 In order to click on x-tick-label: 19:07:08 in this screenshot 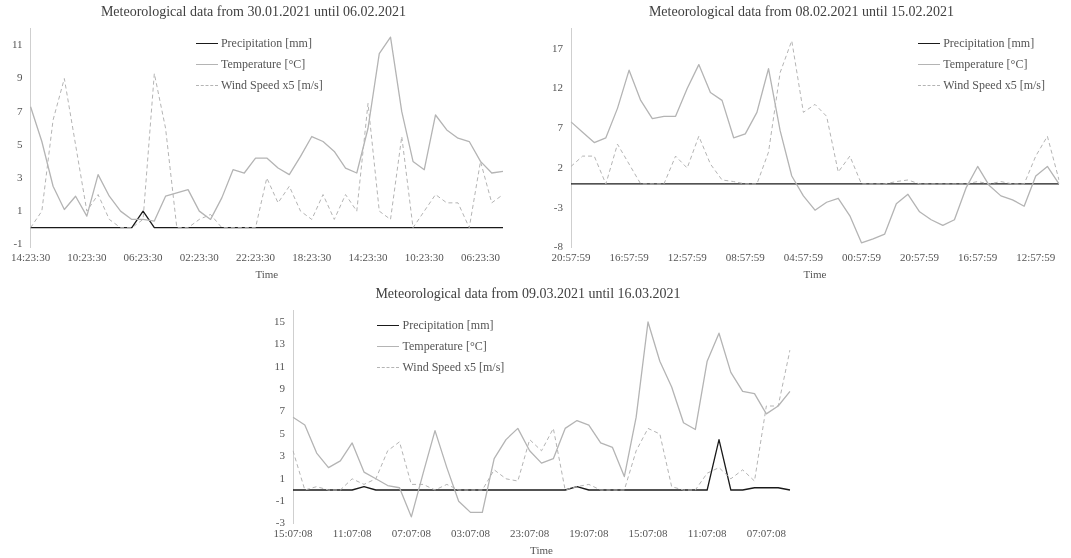, I will do `click(589, 533)`.